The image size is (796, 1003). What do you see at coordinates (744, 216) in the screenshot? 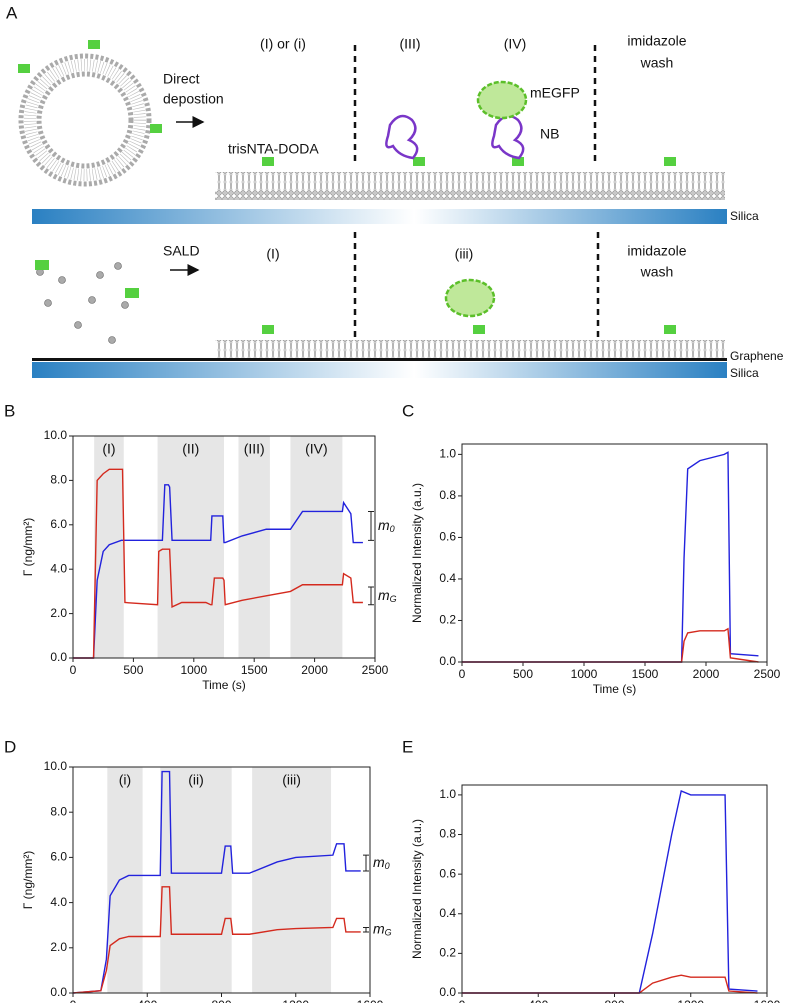
I see `substrate-label: Silica` at bounding box center [744, 216].